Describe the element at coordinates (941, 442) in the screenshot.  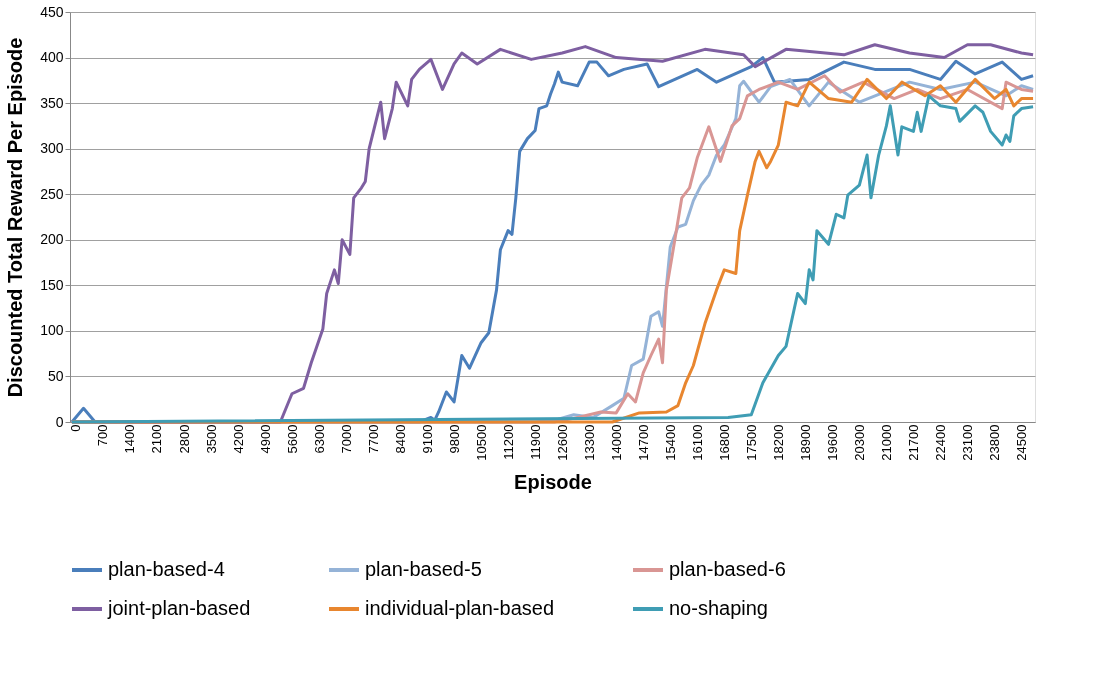
I see `x-tick-label: 22400` at that location.